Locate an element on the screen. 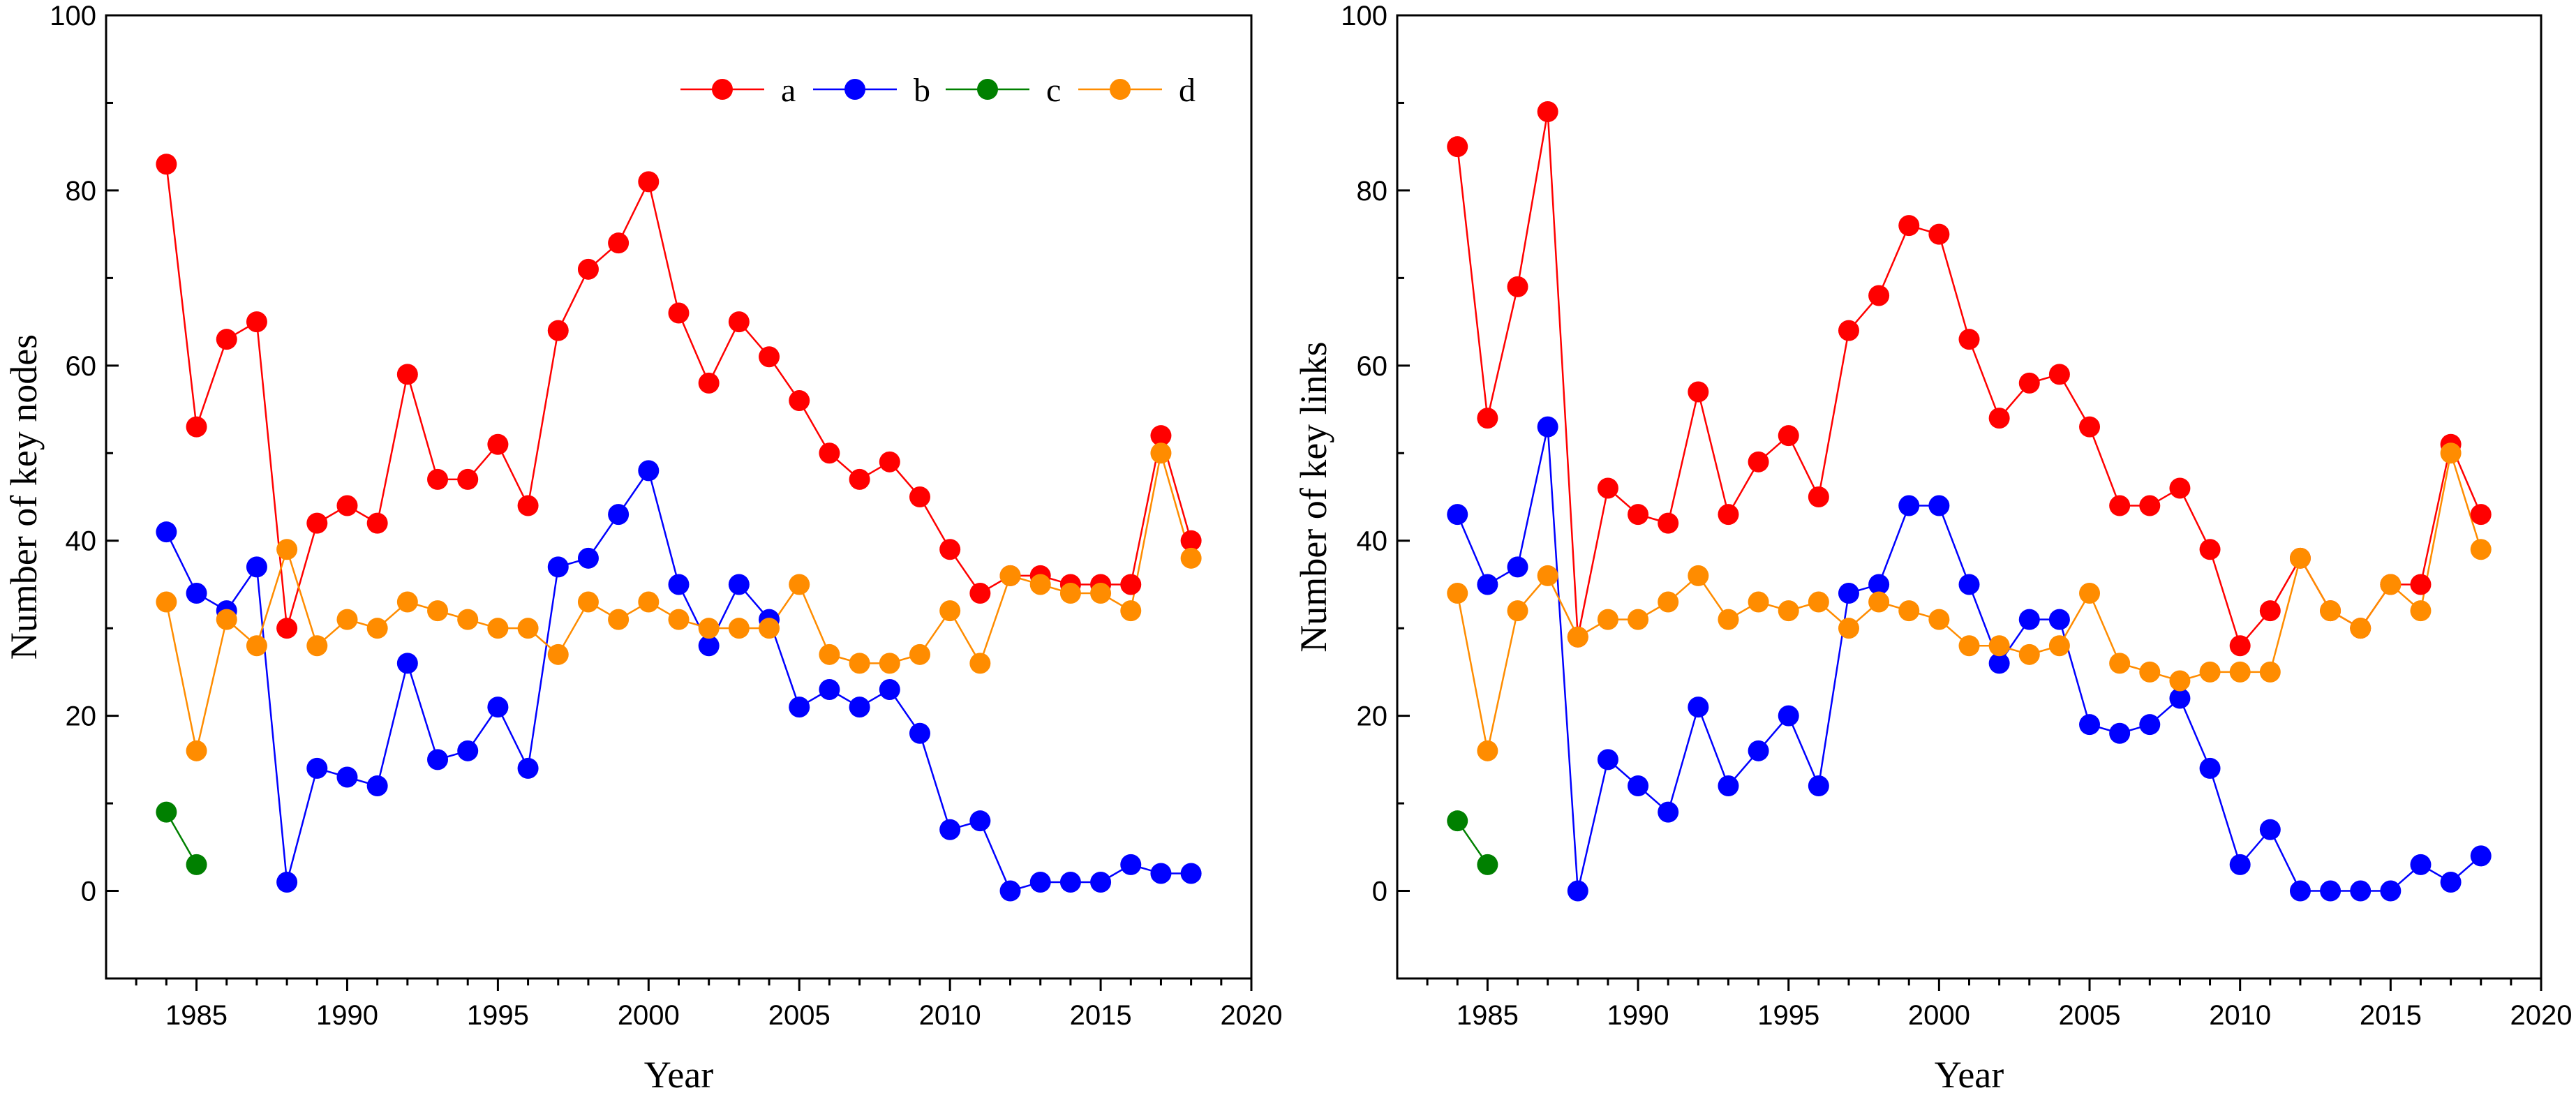 Image resolution: width=2576 pixels, height=1102 pixels. x-tick-label: 1990 is located at coordinates (1638, 1016).